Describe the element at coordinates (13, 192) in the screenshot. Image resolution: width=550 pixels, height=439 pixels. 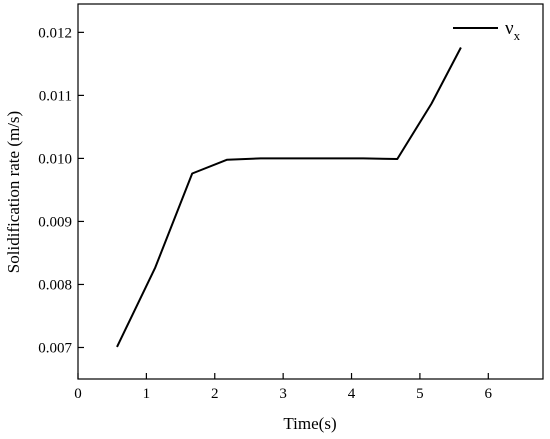
I see `y-axis-title: Solidification rate (m/s)` at that location.